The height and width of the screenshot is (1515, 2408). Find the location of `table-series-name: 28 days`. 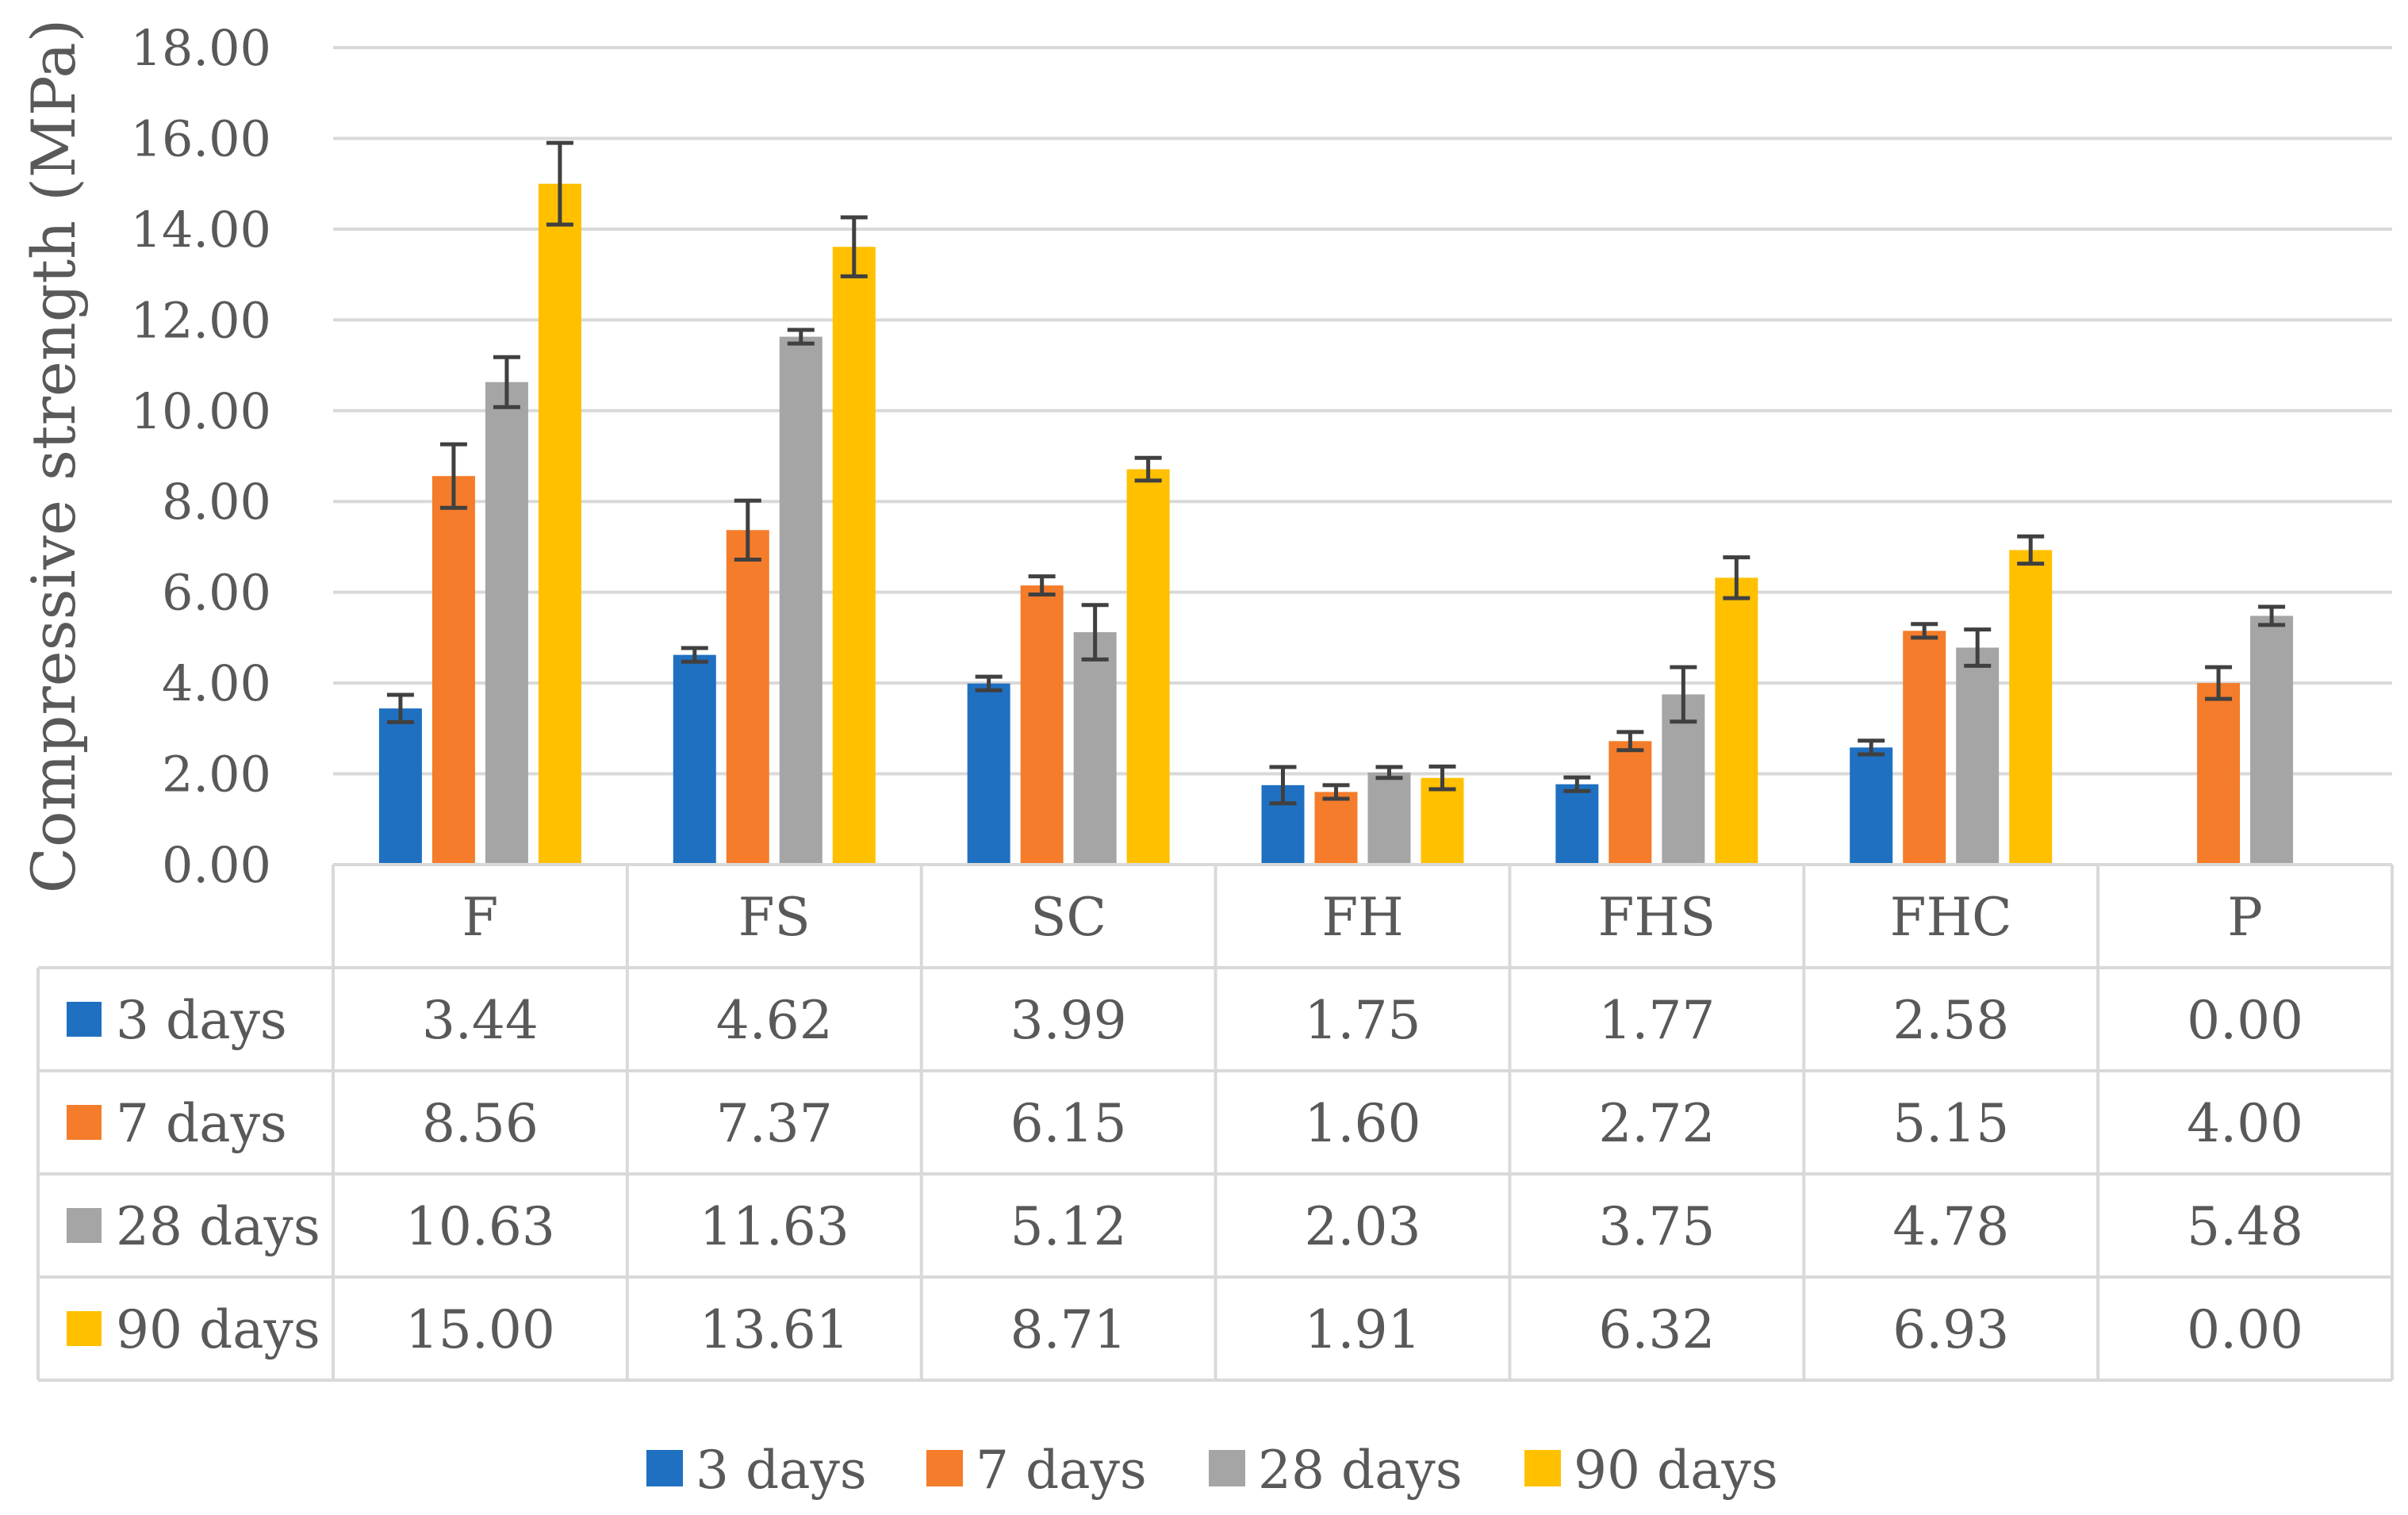

table-series-name: 28 days is located at coordinates (218, 1226).